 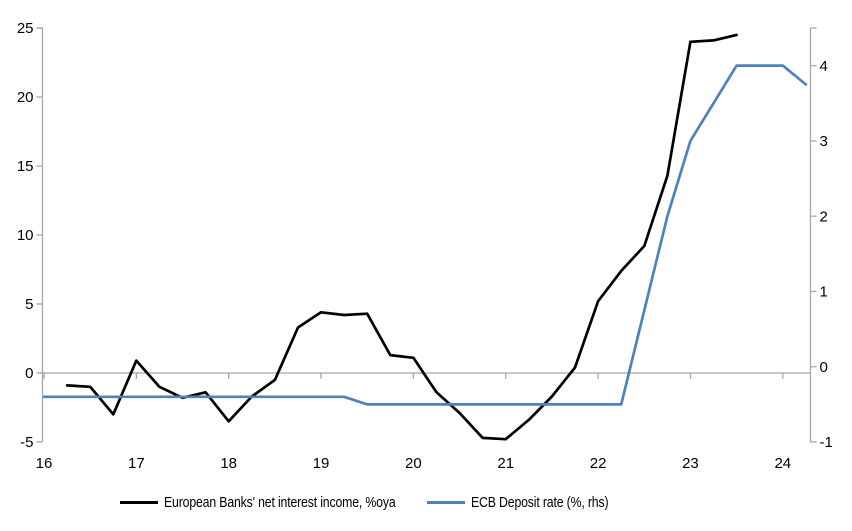 I want to click on x-axis-tick-label: 17, so click(x=136, y=463).